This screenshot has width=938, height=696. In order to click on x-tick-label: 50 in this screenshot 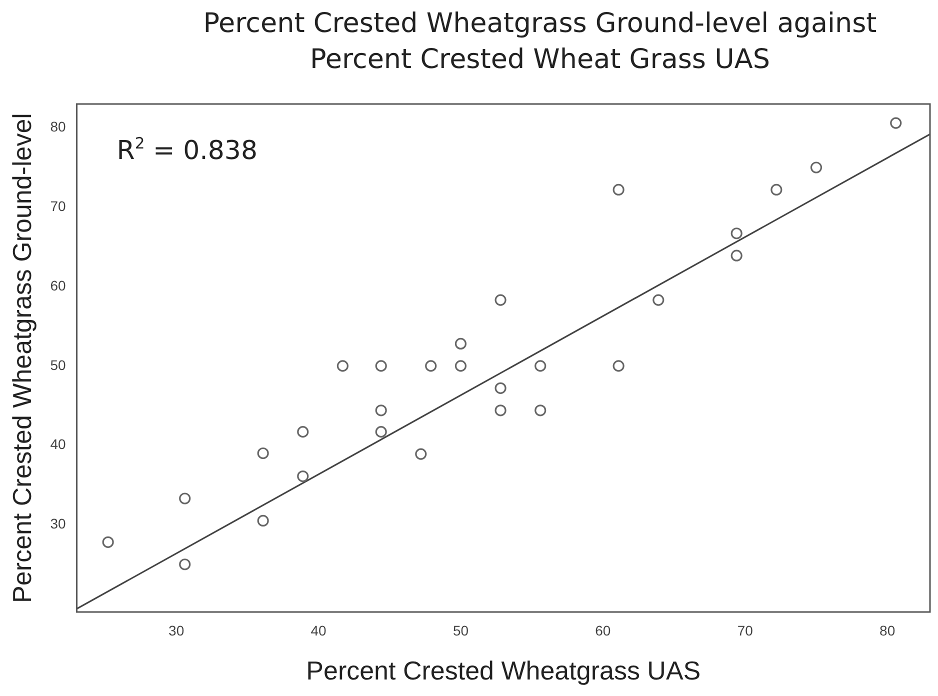, I will do `click(460, 630)`.